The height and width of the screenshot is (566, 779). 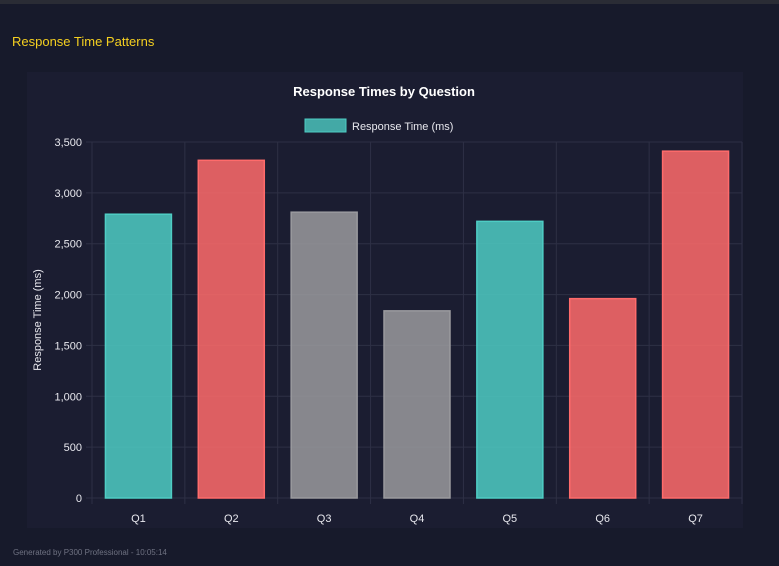 What do you see at coordinates (695, 519) in the screenshot?
I see `x-tick-label: Q7` at bounding box center [695, 519].